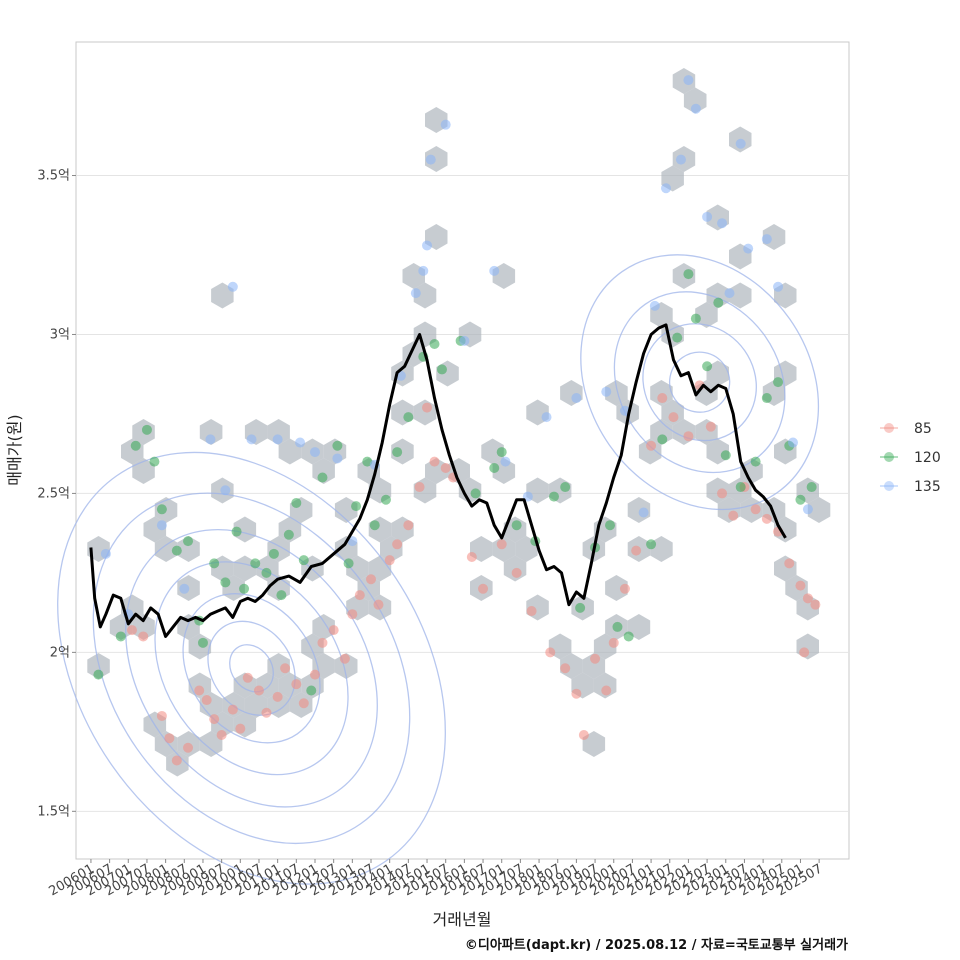  Describe the element at coordinates (53, 811) in the screenshot. I see `y-tick-label: 1.5억` at that location.